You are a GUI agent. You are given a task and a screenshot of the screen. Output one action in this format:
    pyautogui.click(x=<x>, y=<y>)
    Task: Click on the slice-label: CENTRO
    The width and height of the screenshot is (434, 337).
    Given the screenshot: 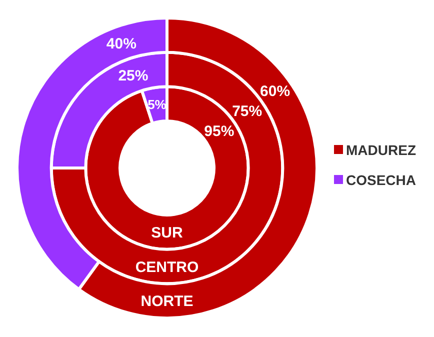 What is the action you would take?
    pyautogui.click(x=167, y=267)
    